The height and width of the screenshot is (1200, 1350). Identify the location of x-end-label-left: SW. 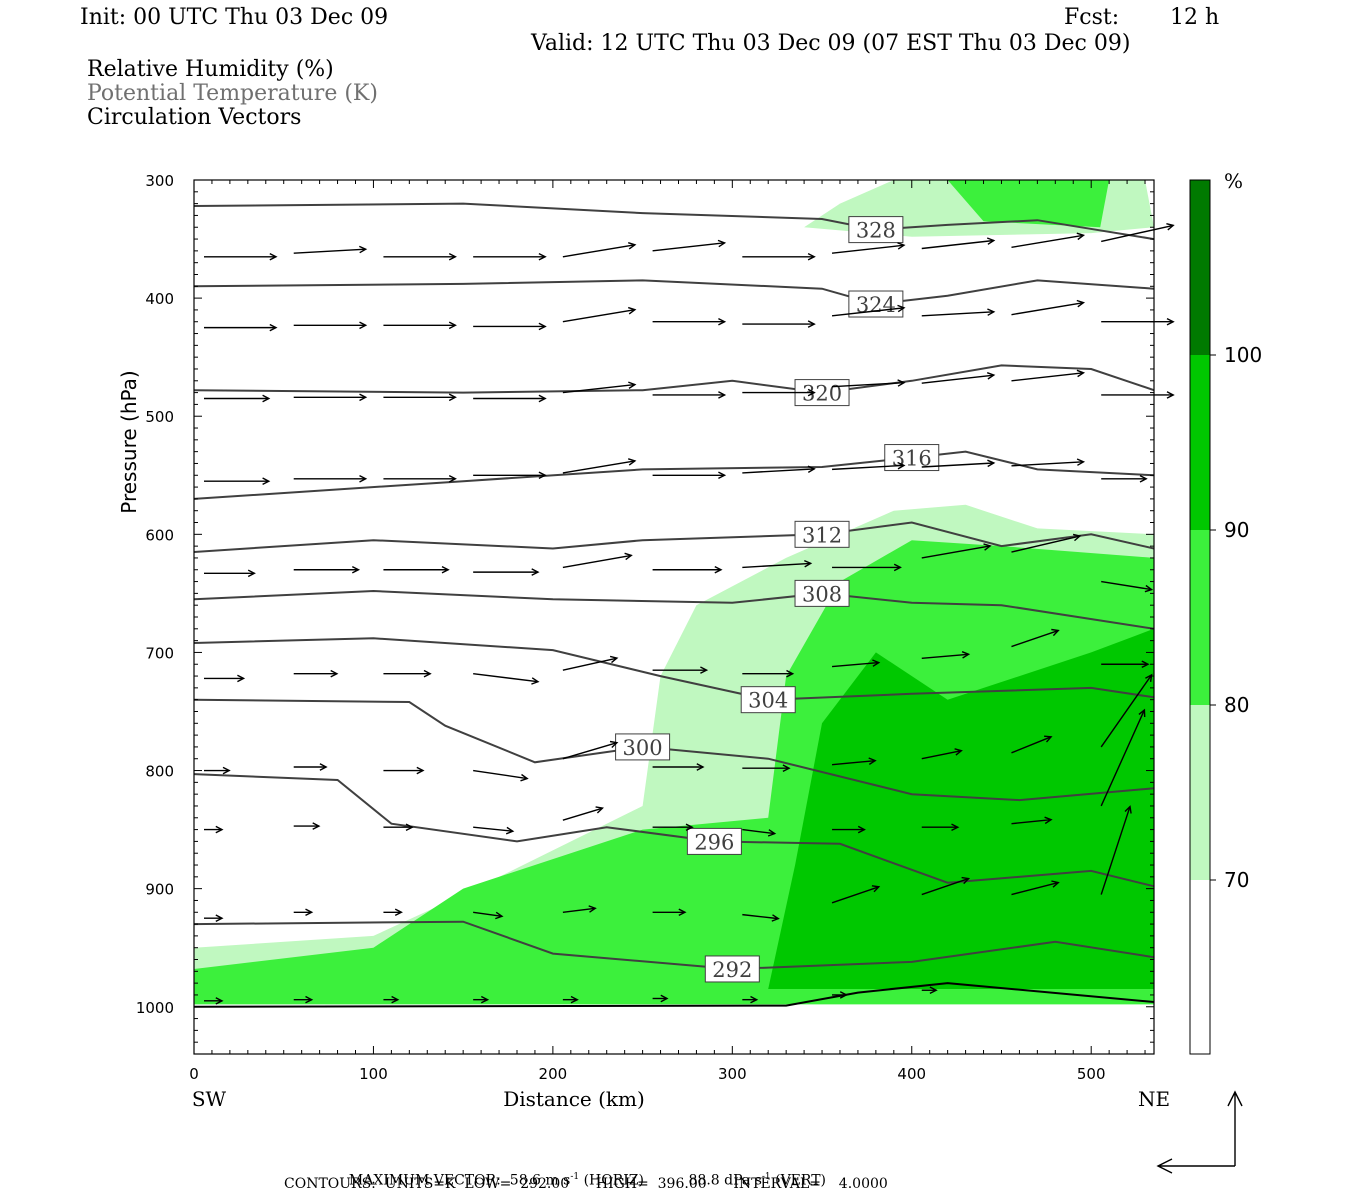
(209, 1099).